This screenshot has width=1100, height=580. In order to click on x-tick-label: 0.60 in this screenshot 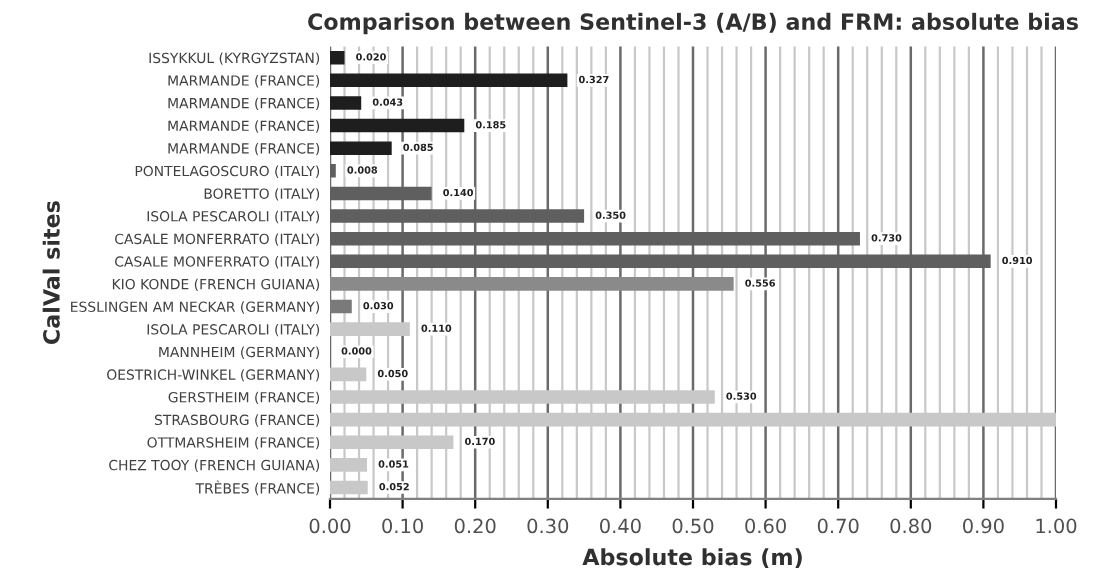, I will do `click(765, 526)`.